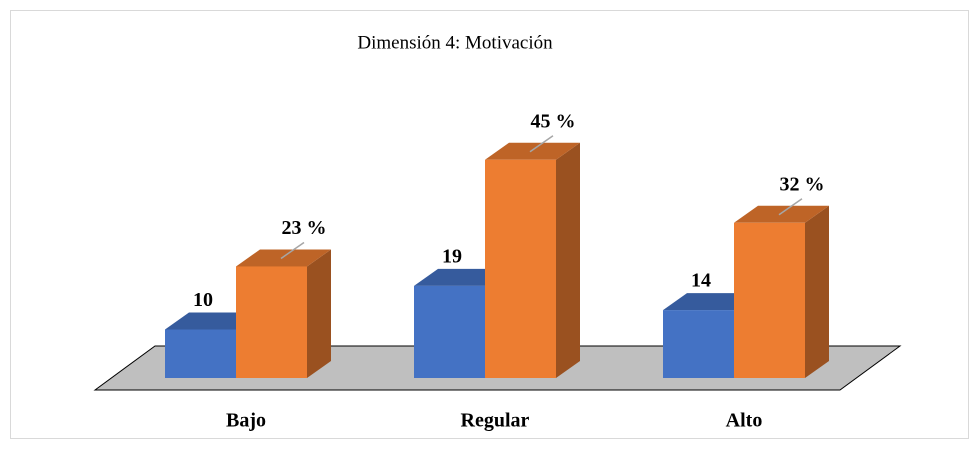 This screenshot has height=450, width=978. Describe the element at coordinates (553, 121) in the screenshot. I see `data-label: 45 %` at that location.